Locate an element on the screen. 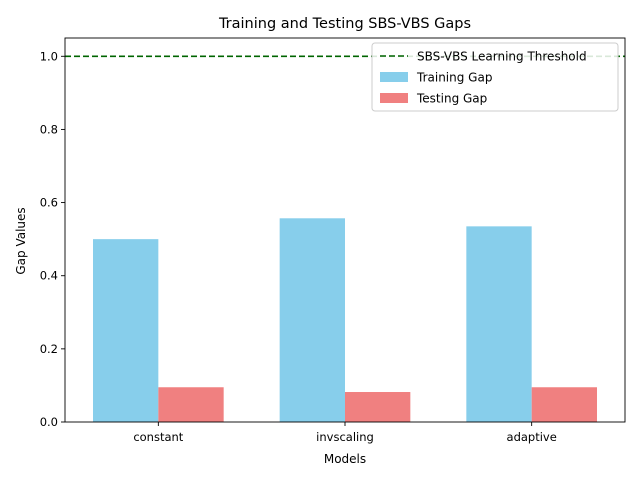 The image size is (640, 480). y-tick-label: 0.8 is located at coordinates (49, 129).